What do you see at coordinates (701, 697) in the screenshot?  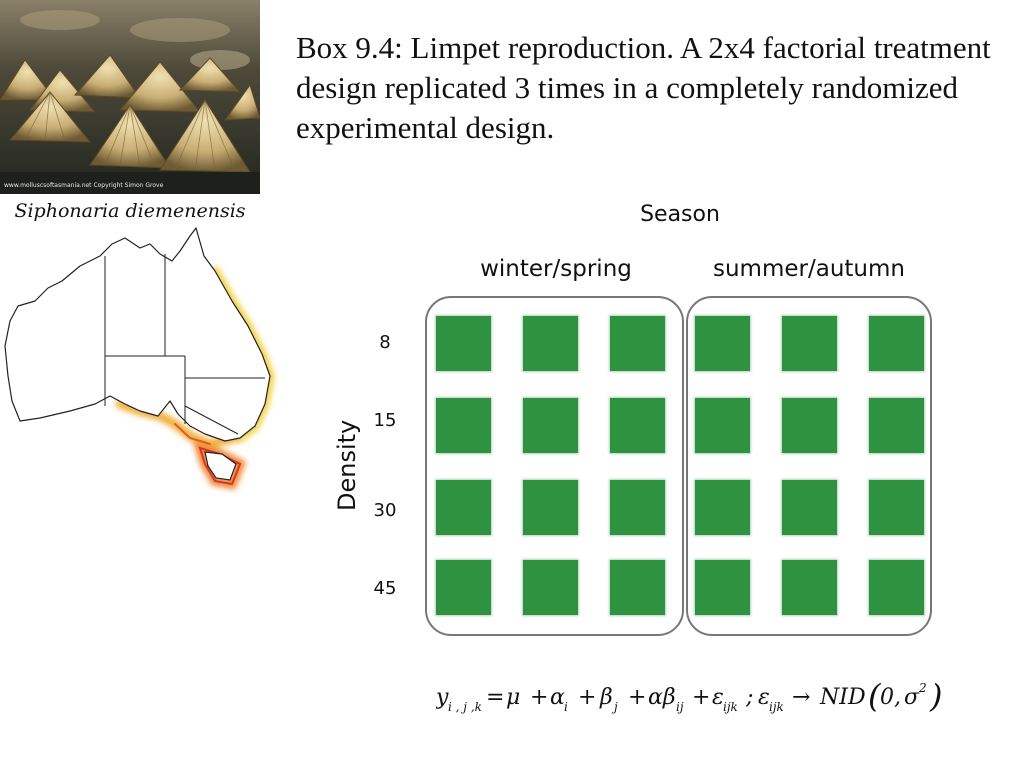 I see `eq-plus-4: +` at bounding box center [701, 697].